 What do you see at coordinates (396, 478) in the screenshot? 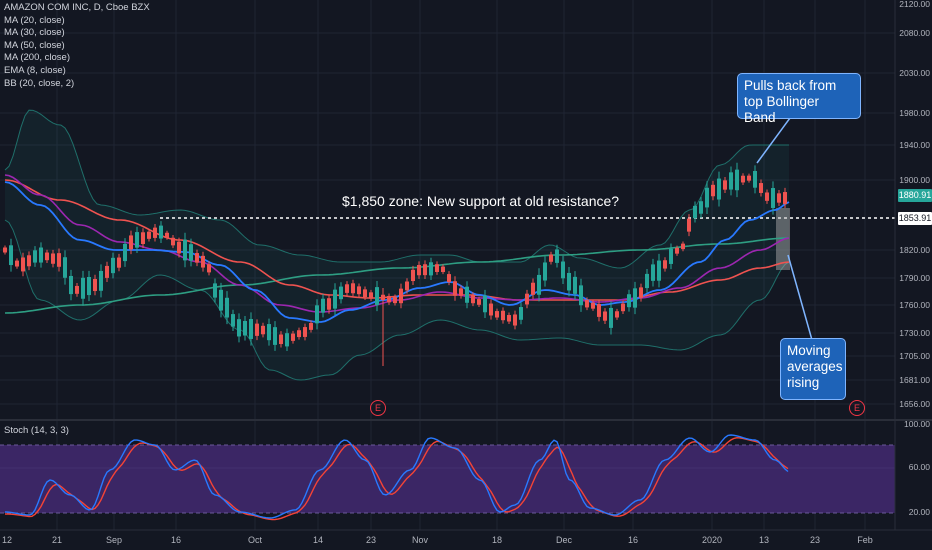
I see `stoch-d-line` at bounding box center [396, 478].